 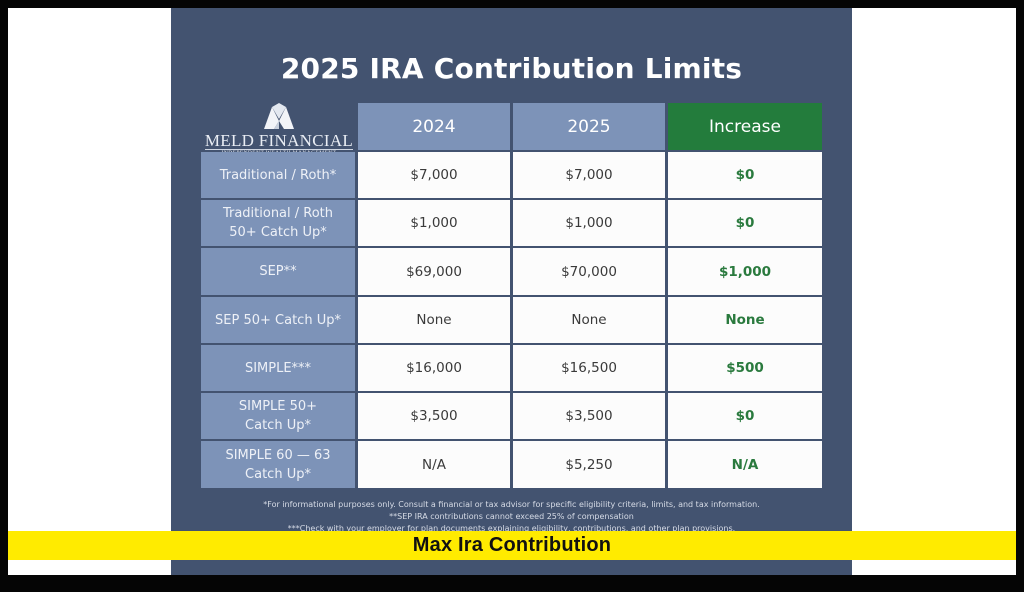 What do you see at coordinates (434, 126) in the screenshot?
I see `column-header-2024: 2024` at bounding box center [434, 126].